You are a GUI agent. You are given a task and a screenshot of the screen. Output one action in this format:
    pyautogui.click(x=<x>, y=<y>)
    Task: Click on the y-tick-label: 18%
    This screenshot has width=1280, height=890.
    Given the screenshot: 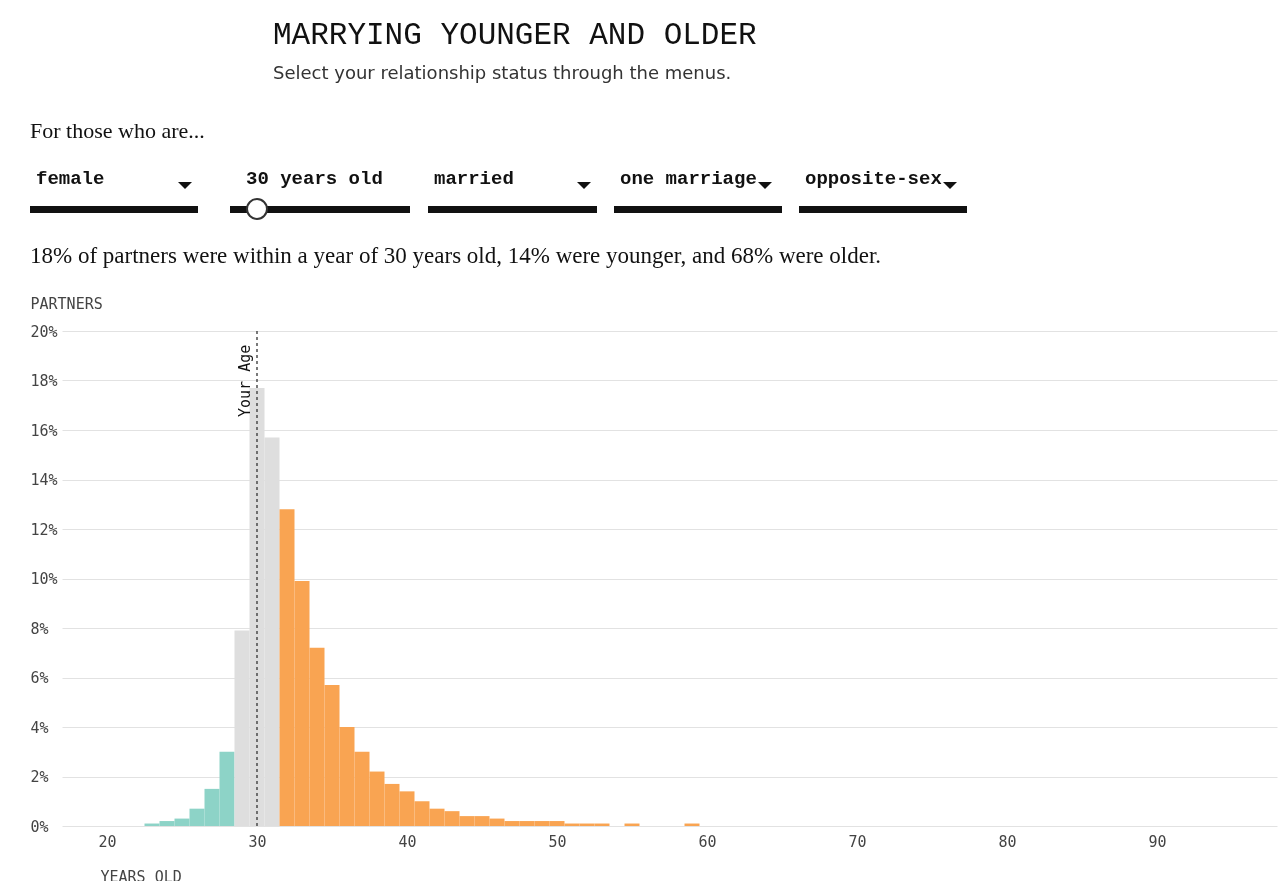 What is the action you would take?
    pyautogui.click(x=44, y=381)
    